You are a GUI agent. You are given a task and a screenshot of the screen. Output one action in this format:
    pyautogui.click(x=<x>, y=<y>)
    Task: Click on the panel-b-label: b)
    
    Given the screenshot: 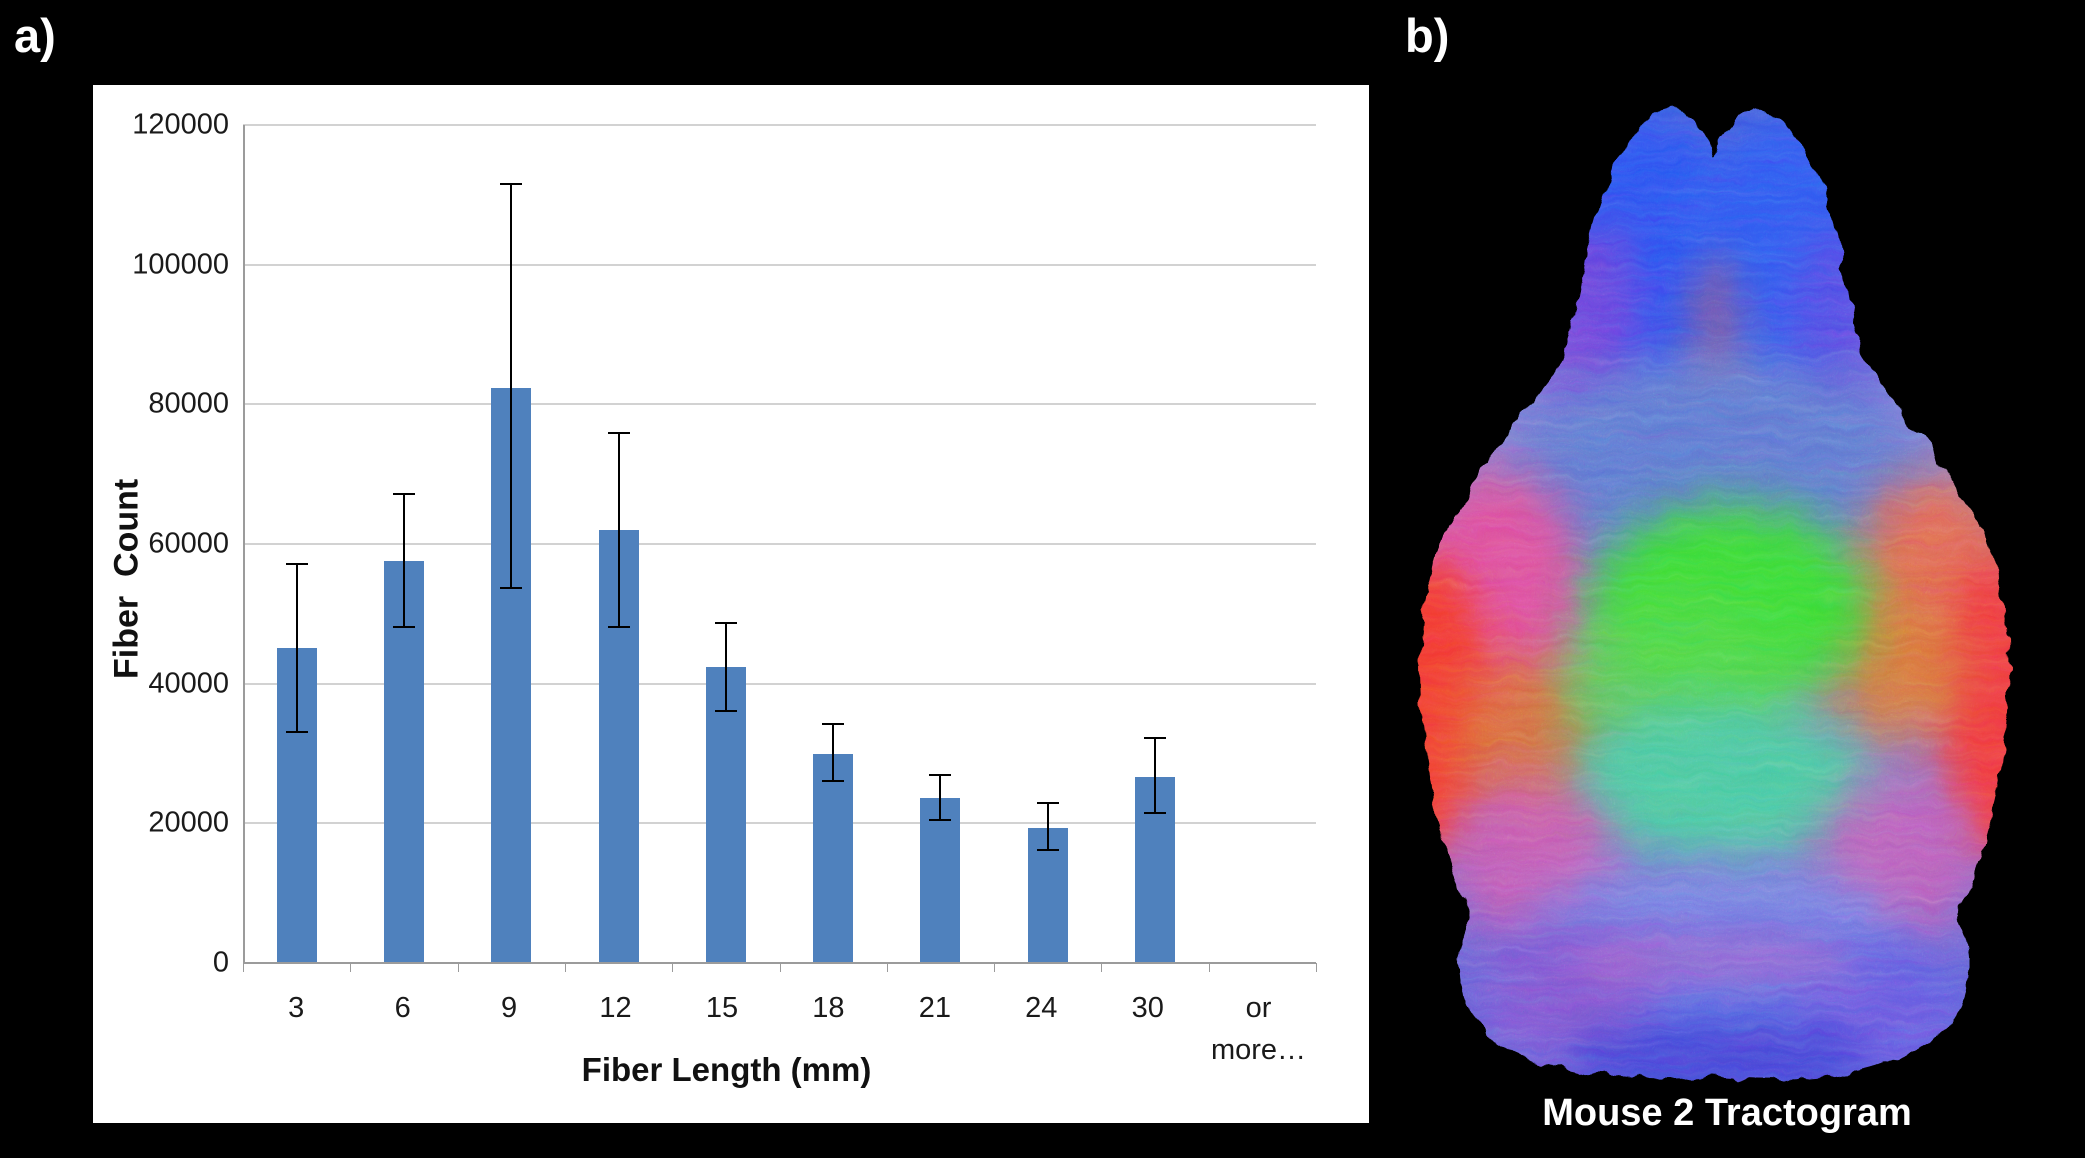 What is the action you would take?
    pyautogui.click(x=1427, y=35)
    